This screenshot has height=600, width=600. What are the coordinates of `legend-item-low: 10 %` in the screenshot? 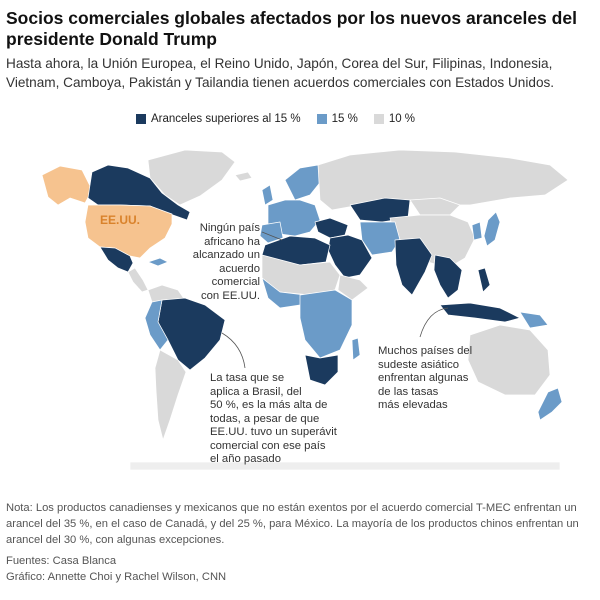 It's located at (394, 119).